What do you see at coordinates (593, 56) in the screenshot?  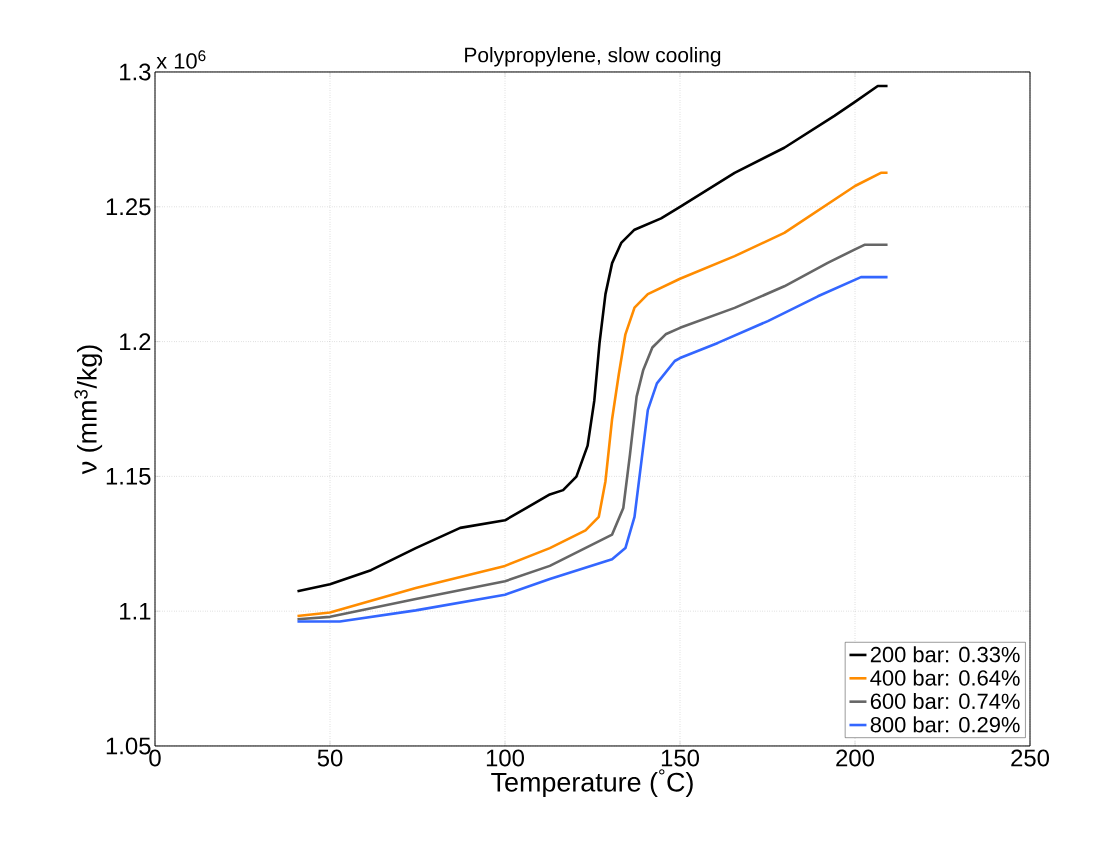 I see `chart-title: Polypropylene, slow cooling` at bounding box center [593, 56].